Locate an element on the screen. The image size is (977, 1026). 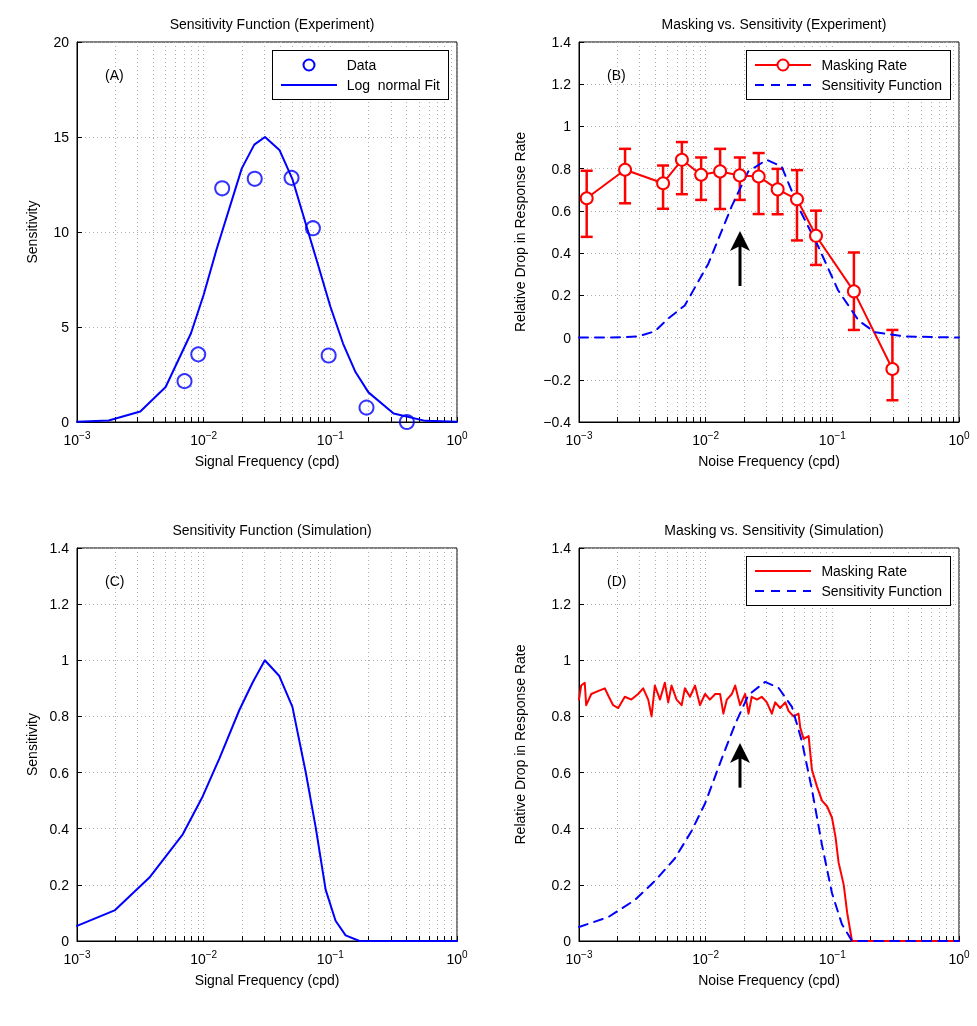
annotation: (C) is located at coordinates (115, 581).